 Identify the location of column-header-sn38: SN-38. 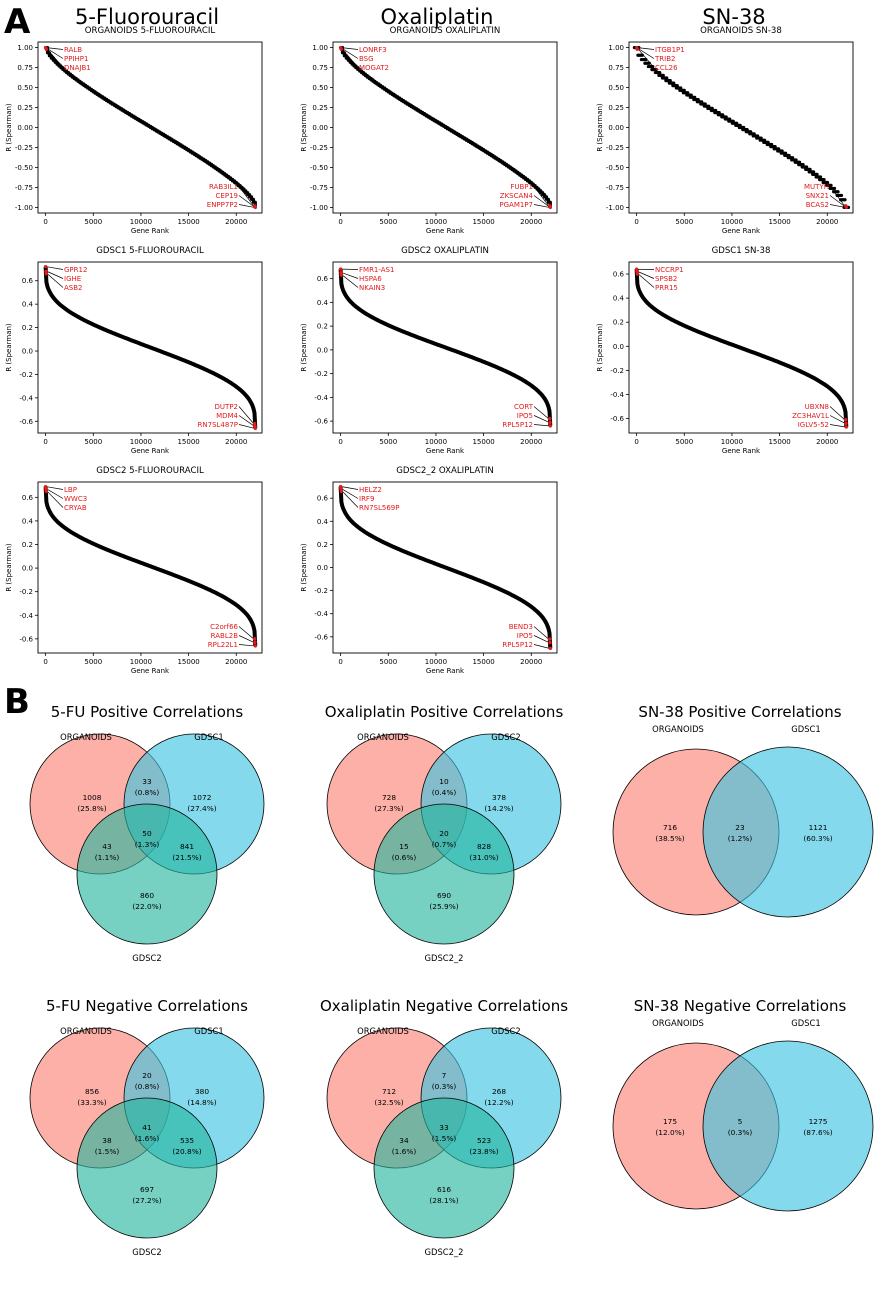
(733, 17).